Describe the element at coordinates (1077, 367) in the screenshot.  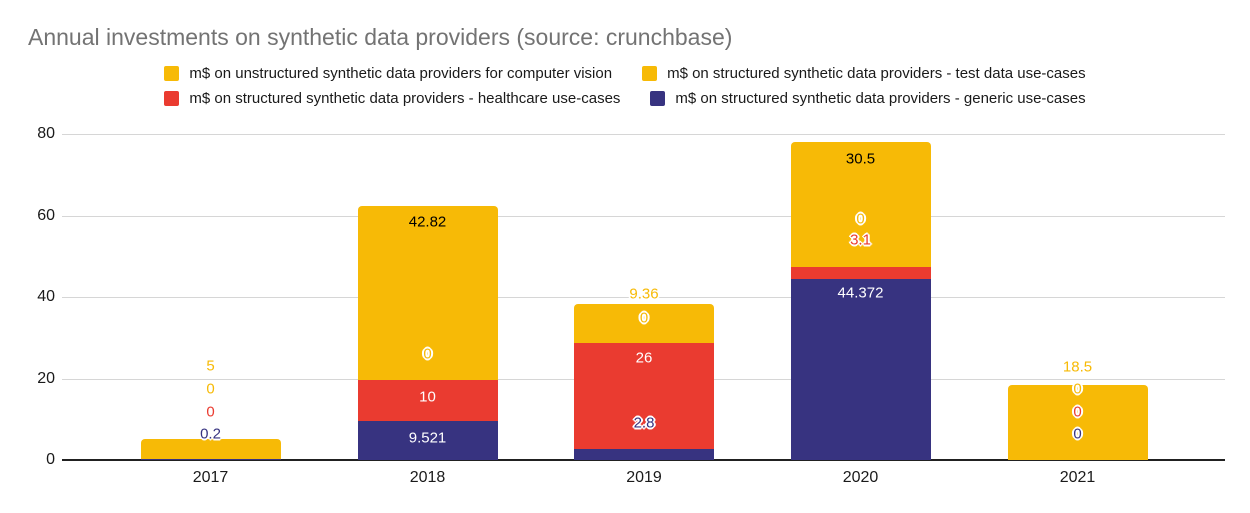
I see `bar-value-label: 18.5` at that location.